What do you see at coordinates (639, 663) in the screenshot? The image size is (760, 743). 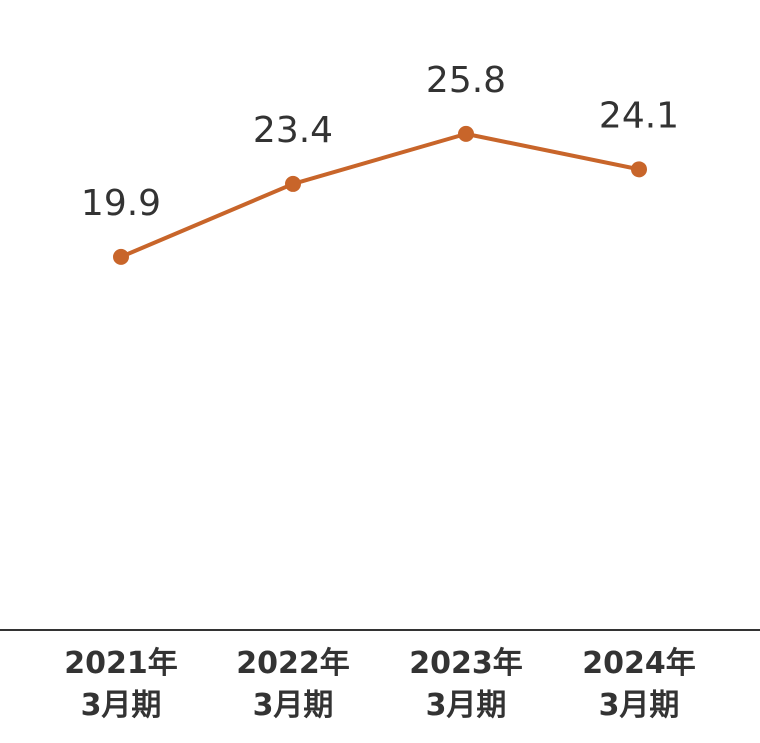 I see `x-tick-label: 2024年` at bounding box center [639, 663].